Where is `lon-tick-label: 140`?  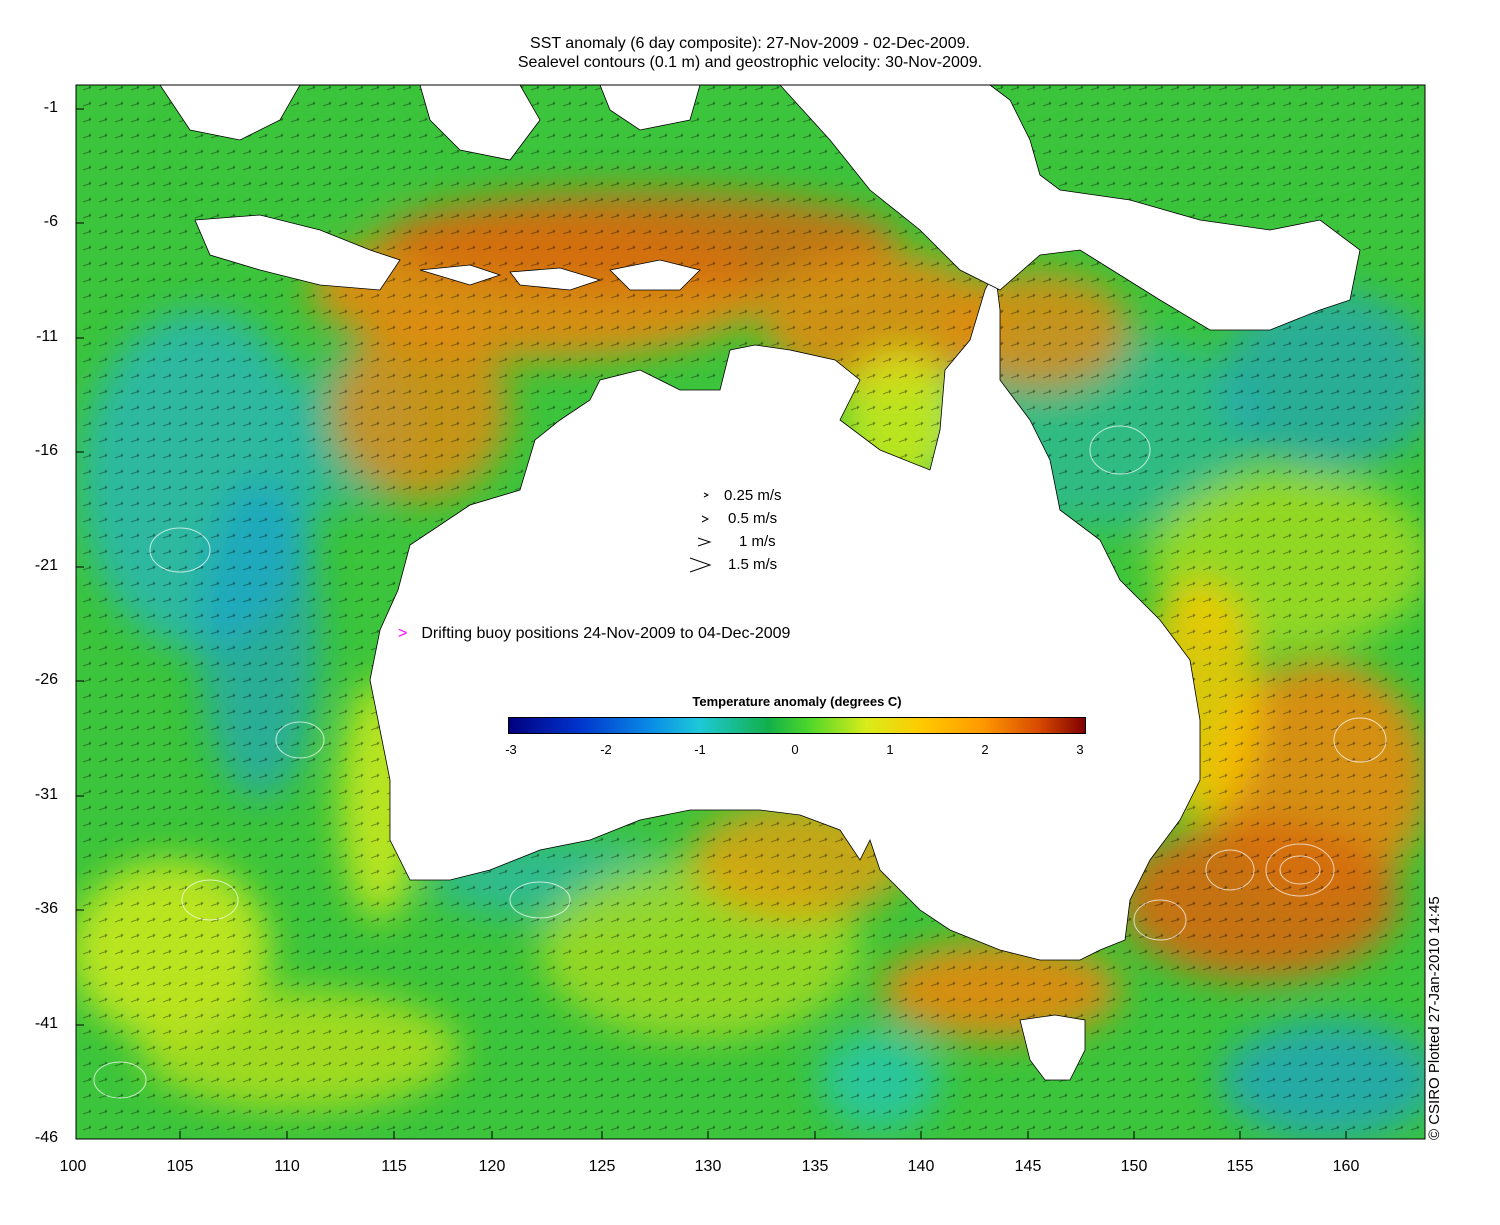 lon-tick-label: 140 is located at coordinates (921, 1166).